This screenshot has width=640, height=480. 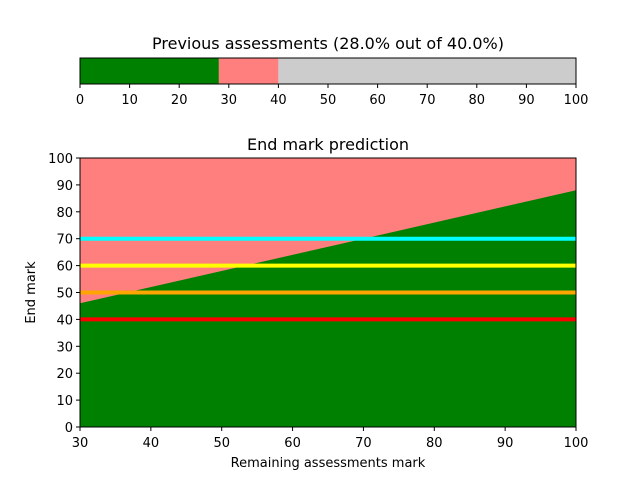 What do you see at coordinates (64, 320) in the screenshot?
I see `y-tick-label: 40` at bounding box center [64, 320].